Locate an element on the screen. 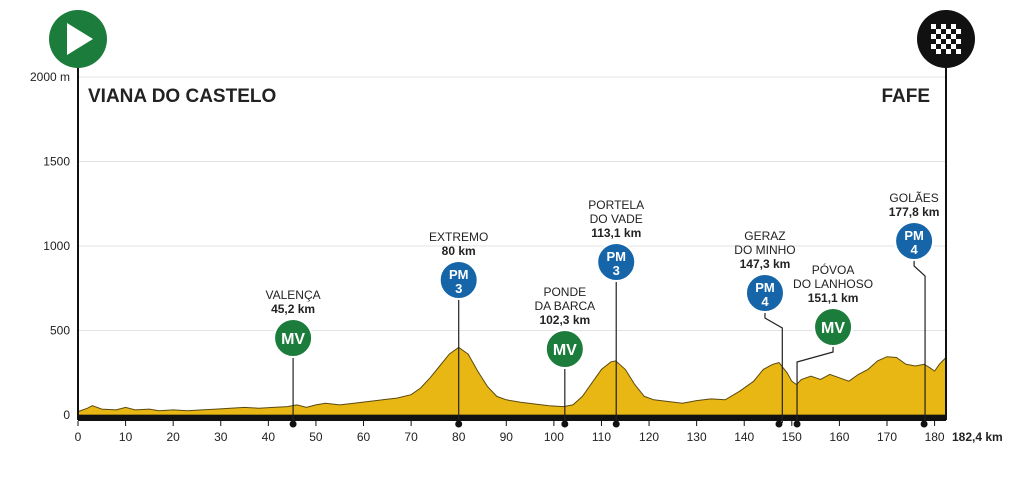 Image resolution: width=1024 pixels, height=492 pixels. climb-name: GERAZ is located at coordinates (764, 236).